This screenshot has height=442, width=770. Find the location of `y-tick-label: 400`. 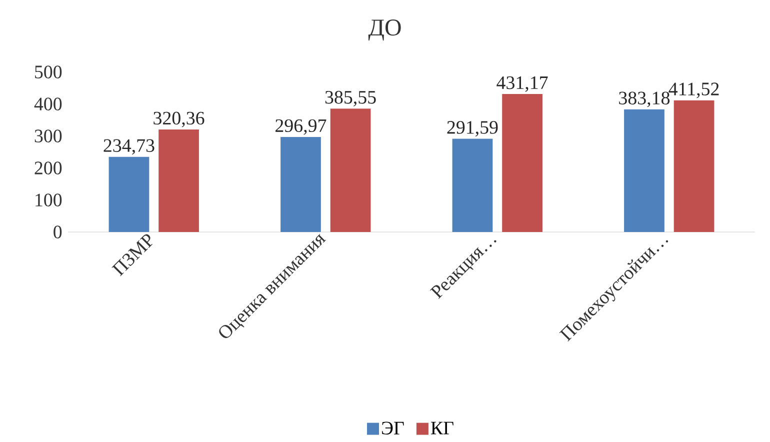

y-tick-label: 400 is located at coordinates (48, 104).